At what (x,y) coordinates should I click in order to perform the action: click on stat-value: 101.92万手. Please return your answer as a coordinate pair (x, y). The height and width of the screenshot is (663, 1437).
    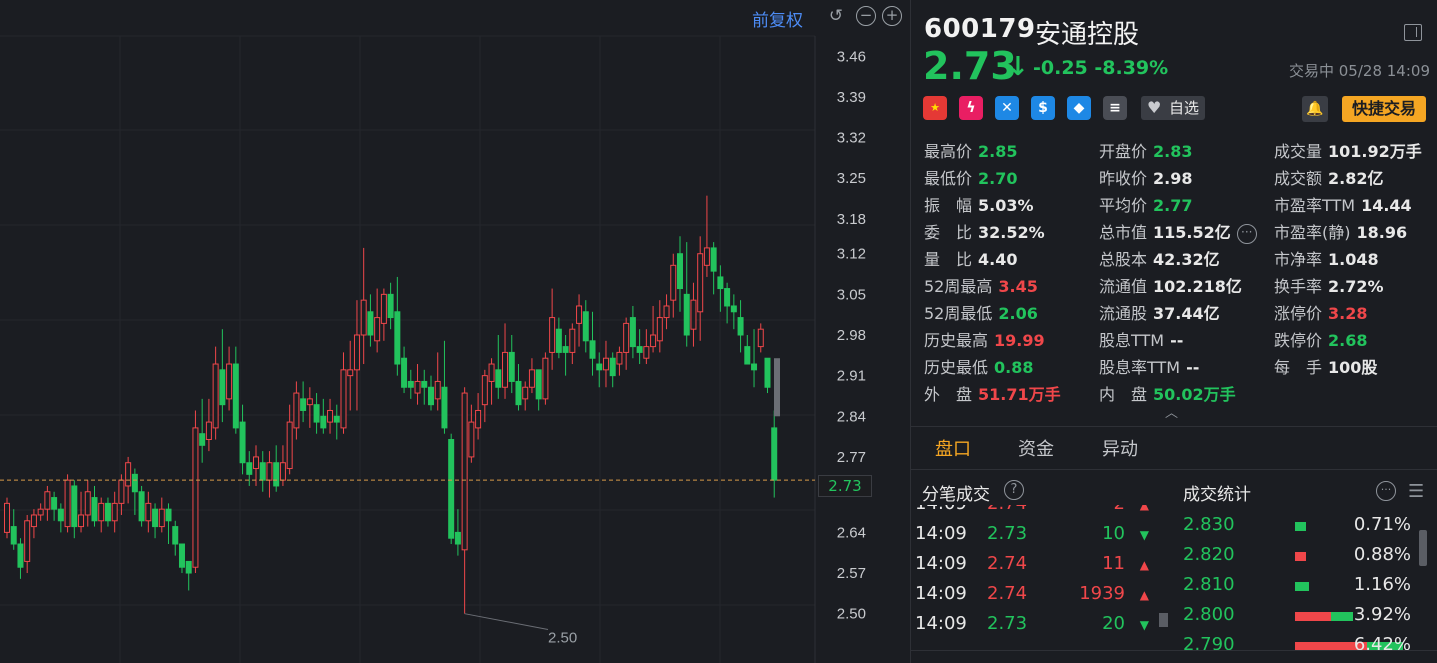
    Looking at the image, I should click on (1375, 151).